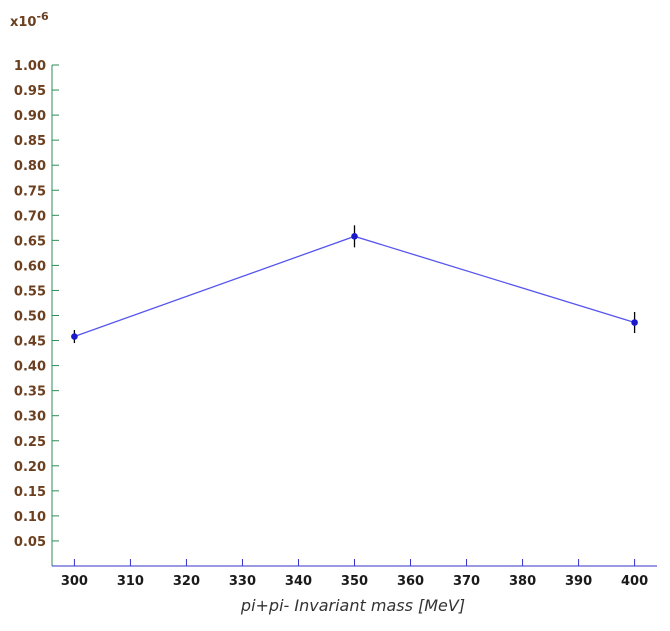 Image resolution: width=670 pixels, height=631 pixels. What do you see at coordinates (30, 317) in the screenshot?
I see `y-tick-label: 0.50` at bounding box center [30, 317].